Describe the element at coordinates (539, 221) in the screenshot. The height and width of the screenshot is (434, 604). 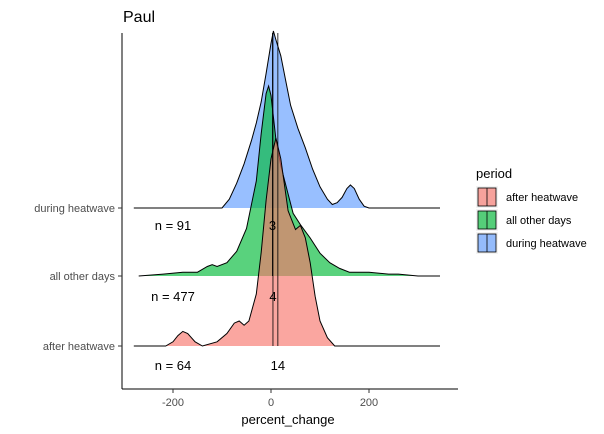
I see `legend-label-all-other-days: all other days` at that location.